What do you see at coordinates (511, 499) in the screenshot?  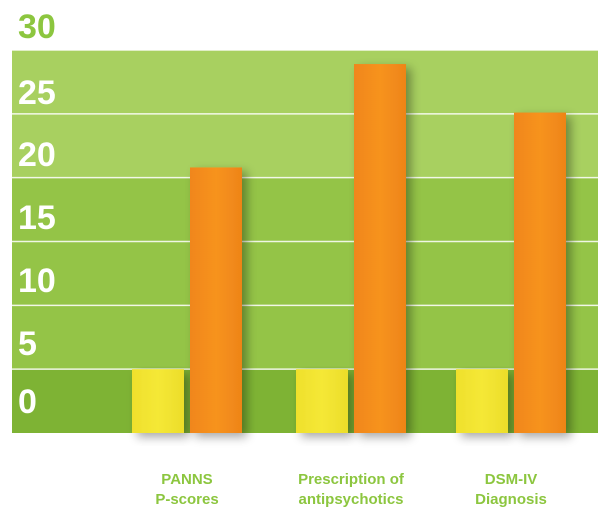 I see `x-category-label: Diagnosis` at bounding box center [511, 499].